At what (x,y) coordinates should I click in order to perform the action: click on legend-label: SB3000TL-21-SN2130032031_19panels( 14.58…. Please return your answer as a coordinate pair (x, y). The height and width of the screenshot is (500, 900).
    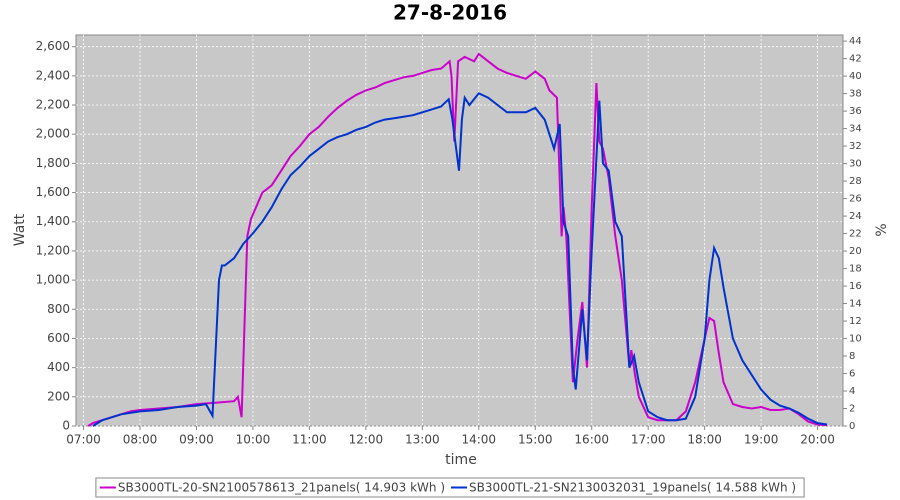
    Looking at the image, I should click on (632, 488).